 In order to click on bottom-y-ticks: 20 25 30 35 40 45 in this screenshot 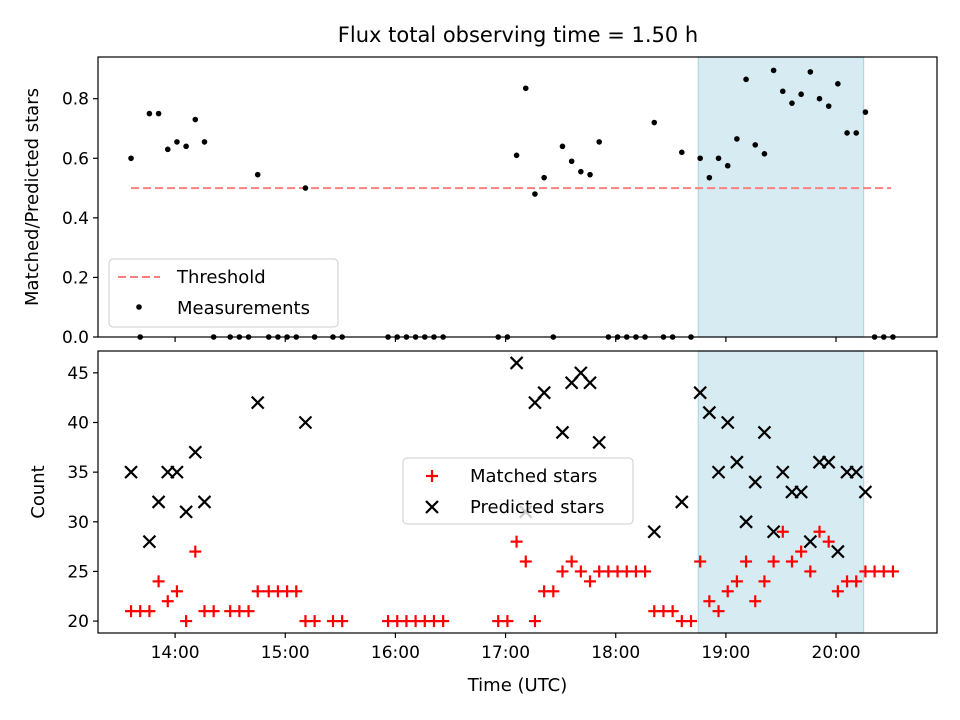, I will do `click(82, 498)`.